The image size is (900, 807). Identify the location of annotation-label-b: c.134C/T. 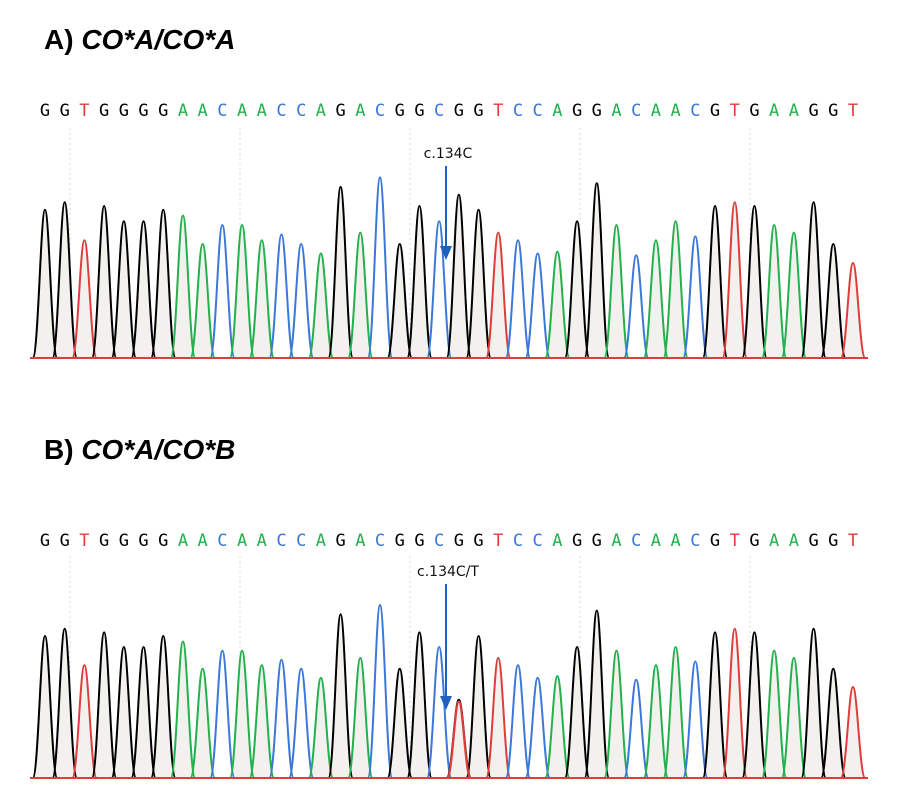
(448, 572).